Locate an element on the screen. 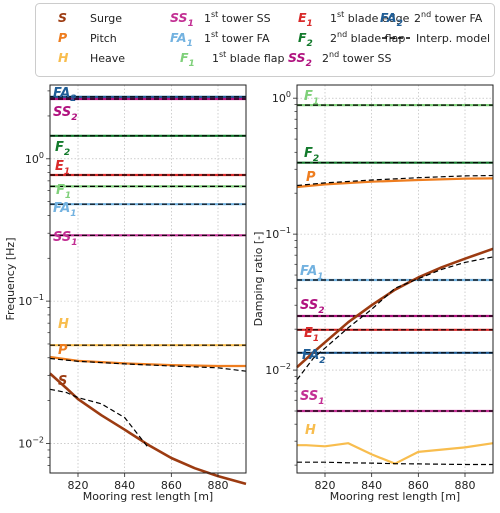 This screenshot has height=513, width=500. legend-item-pitch: P Pitch is located at coordinates (87, 37).